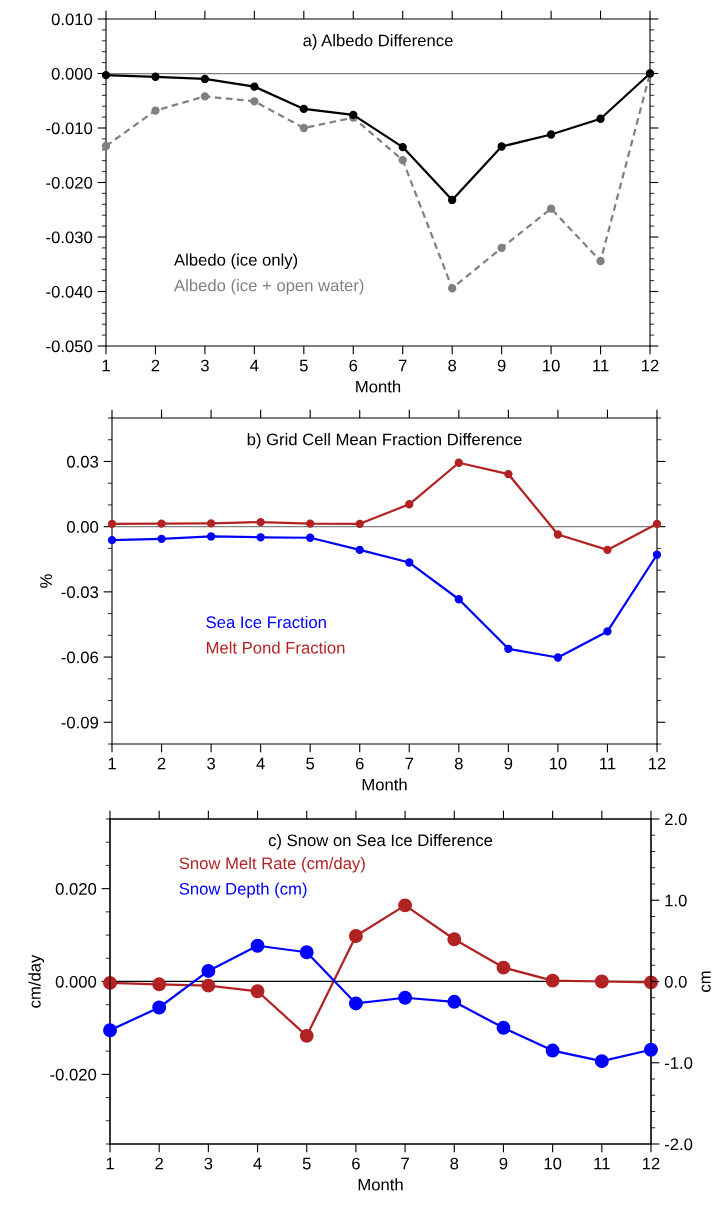  I want to click on y2-axis-title: cm, so click(706, 981).